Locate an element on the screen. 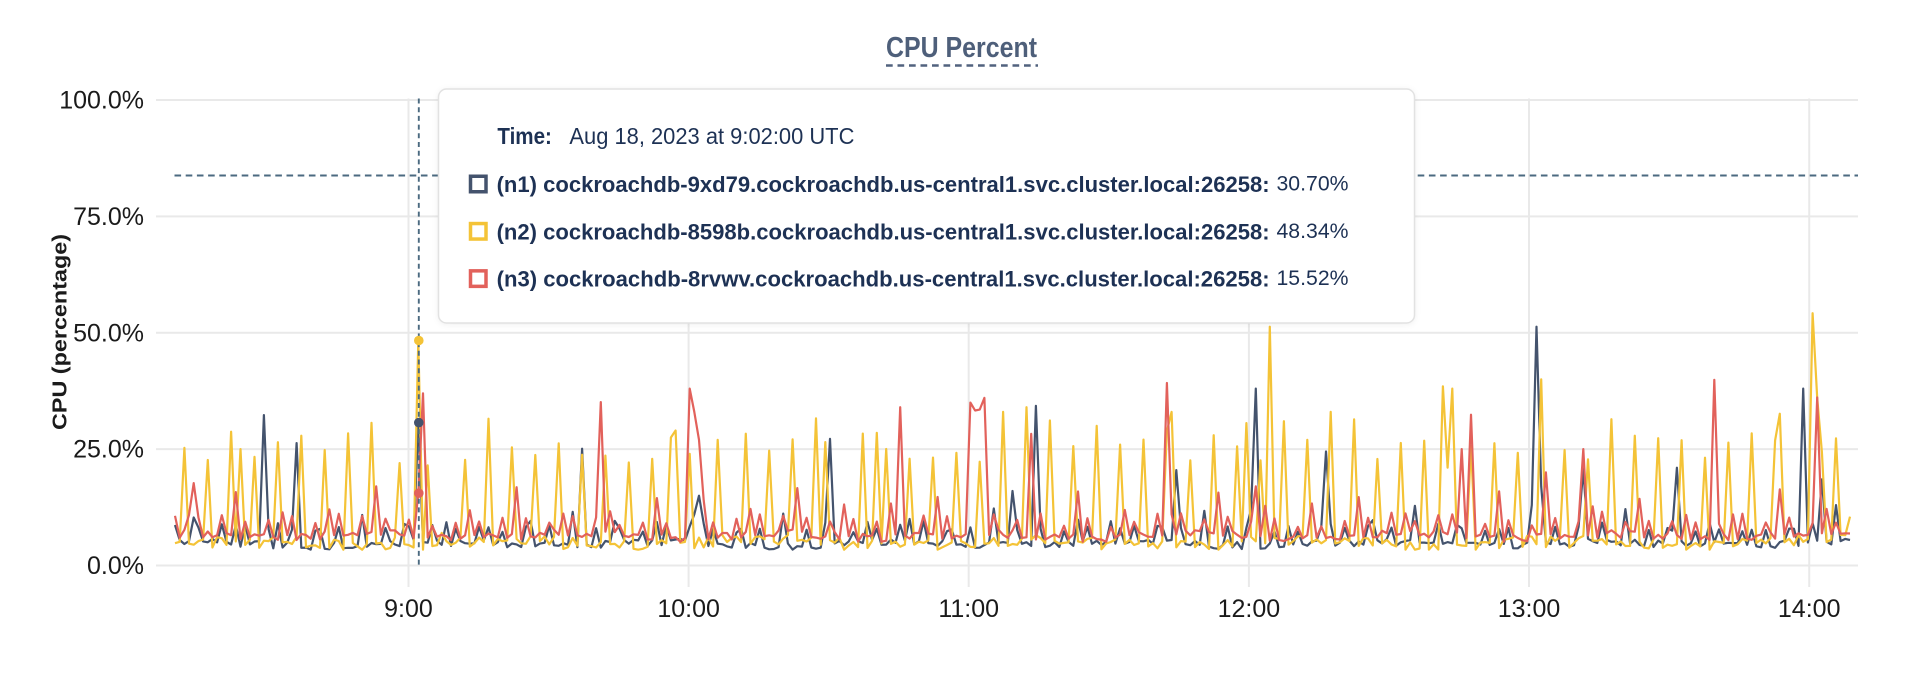 This screenshot has height=694, width=1924. svg-text: 100.0% is located at coordinates (101, 101).